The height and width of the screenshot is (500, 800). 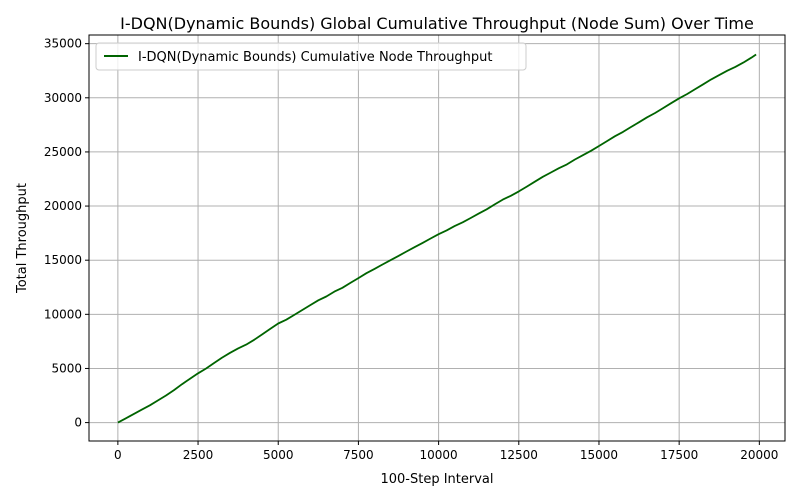 What do you see at coordinates (599, 455) in the screenshot?
I see `x-tick-label: 15000` at bounding box center [599, 455].